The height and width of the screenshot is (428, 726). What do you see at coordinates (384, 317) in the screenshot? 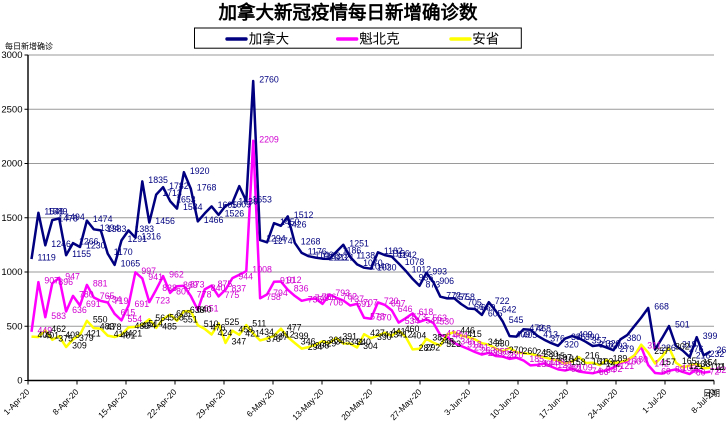
I see `svg-text: 570` at bounding box center [384, 317].